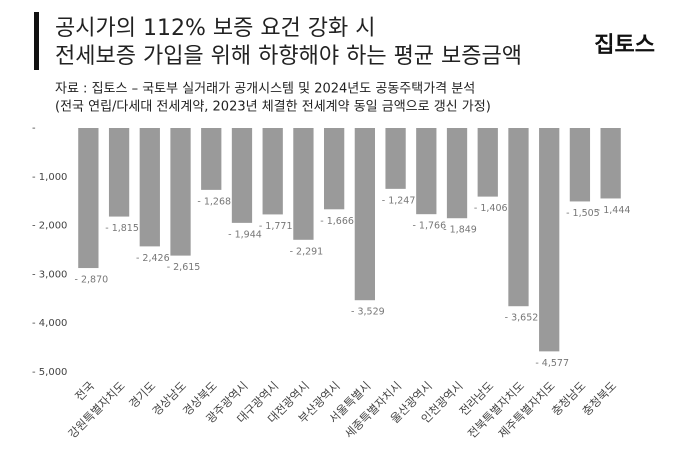  I want to click on value-label: - 3,529, so click(368, 312).